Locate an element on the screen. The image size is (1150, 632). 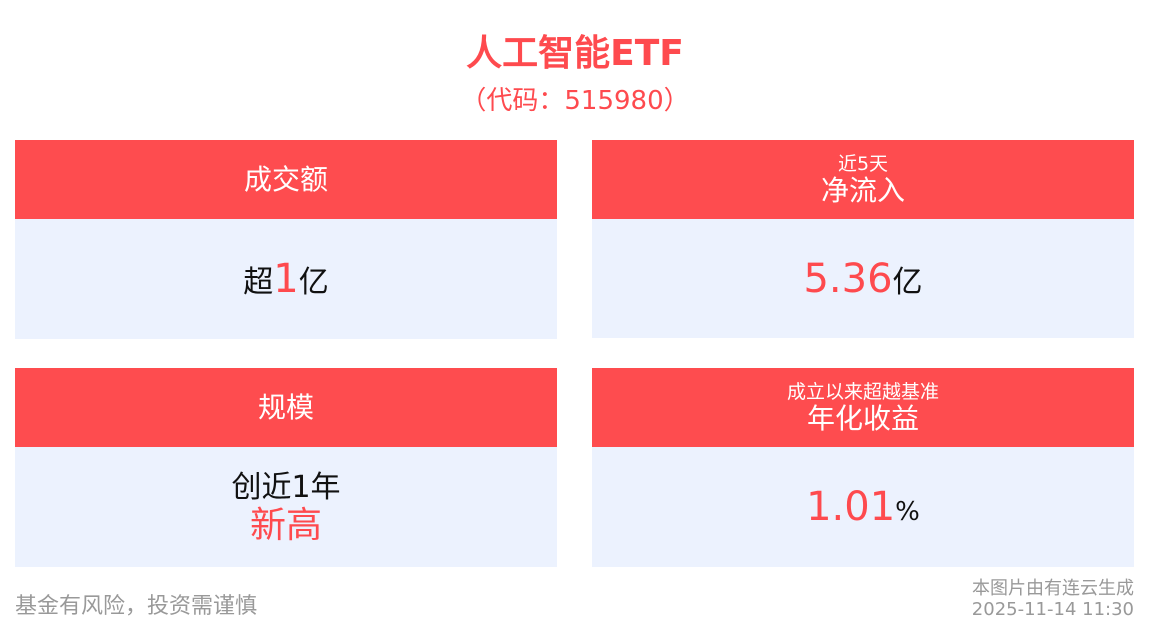
card-turnover: 成交额 超1亿 is located at coordinates (286, 239).